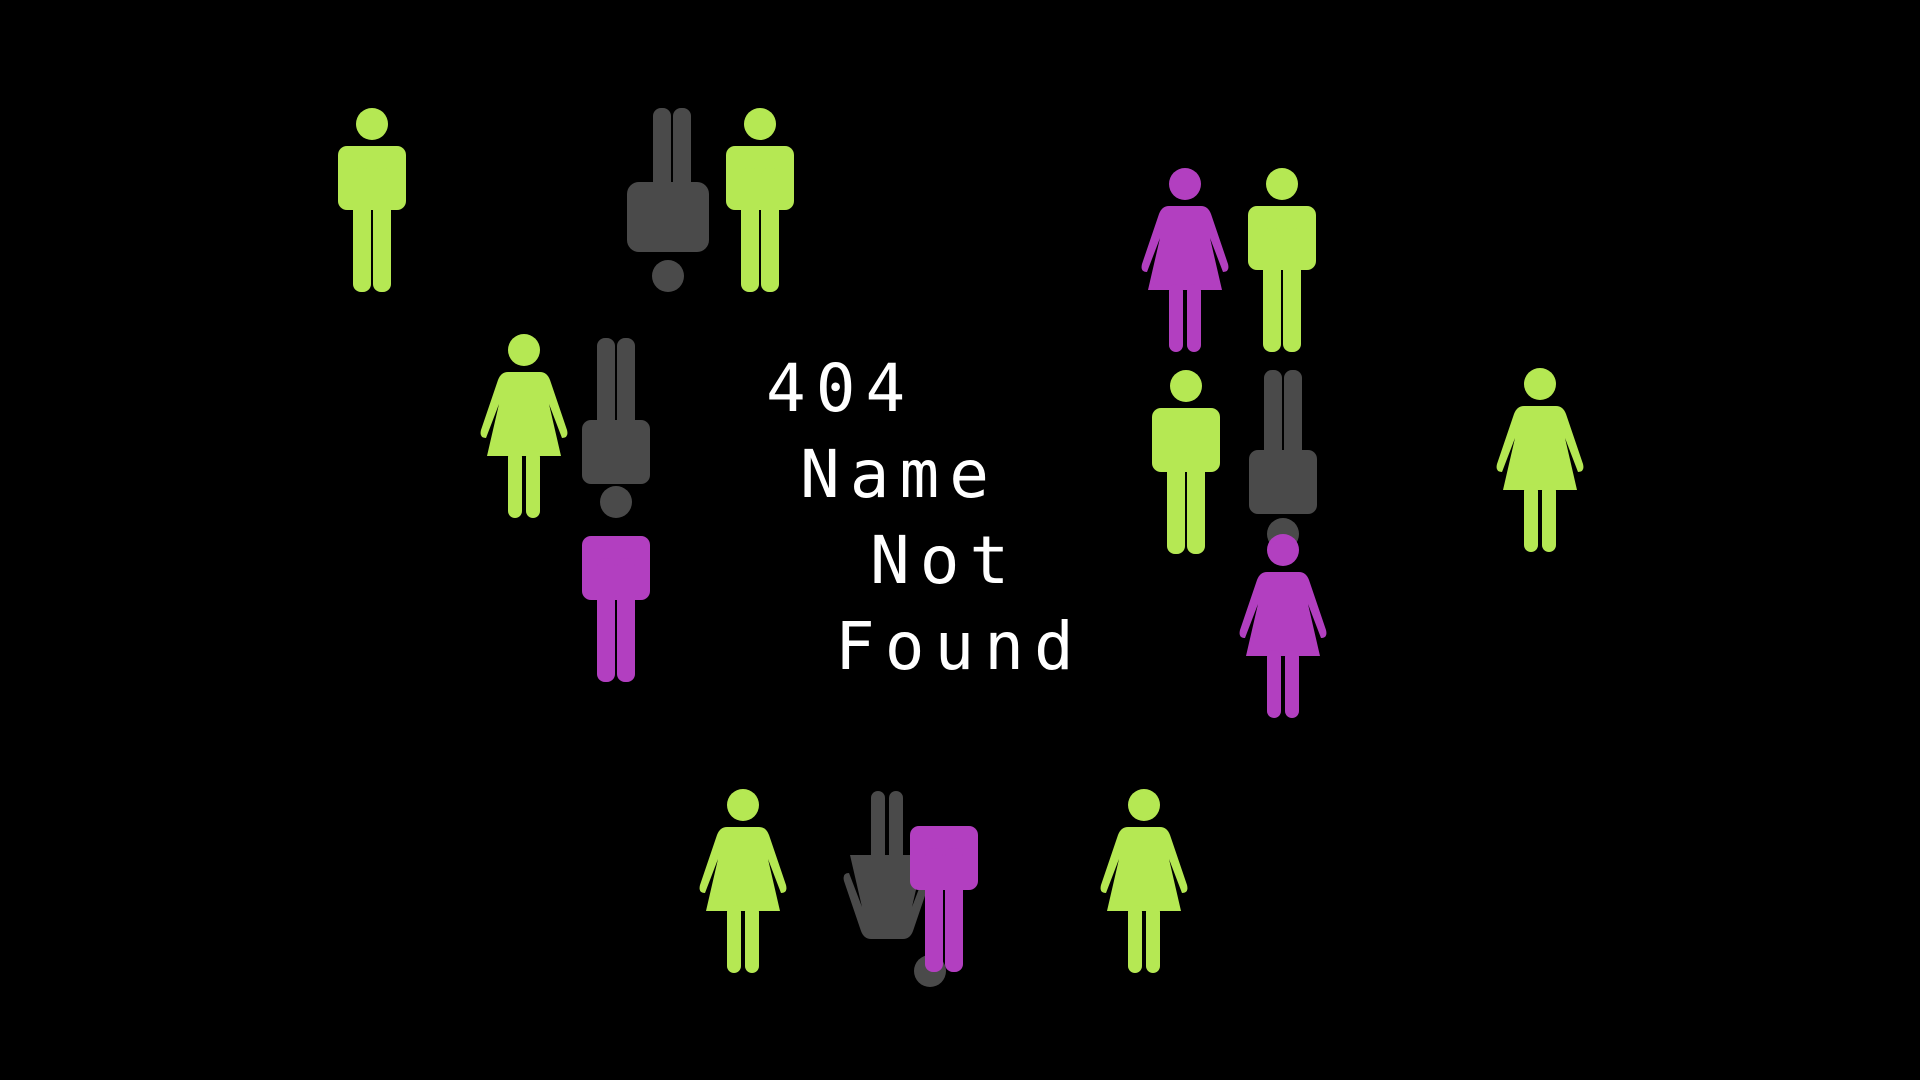 The width and height of the screenshot is (1920, 1080). Describe the element at coordinates (841, 388) in the screenshot. I see `error-code: 404` at that location.